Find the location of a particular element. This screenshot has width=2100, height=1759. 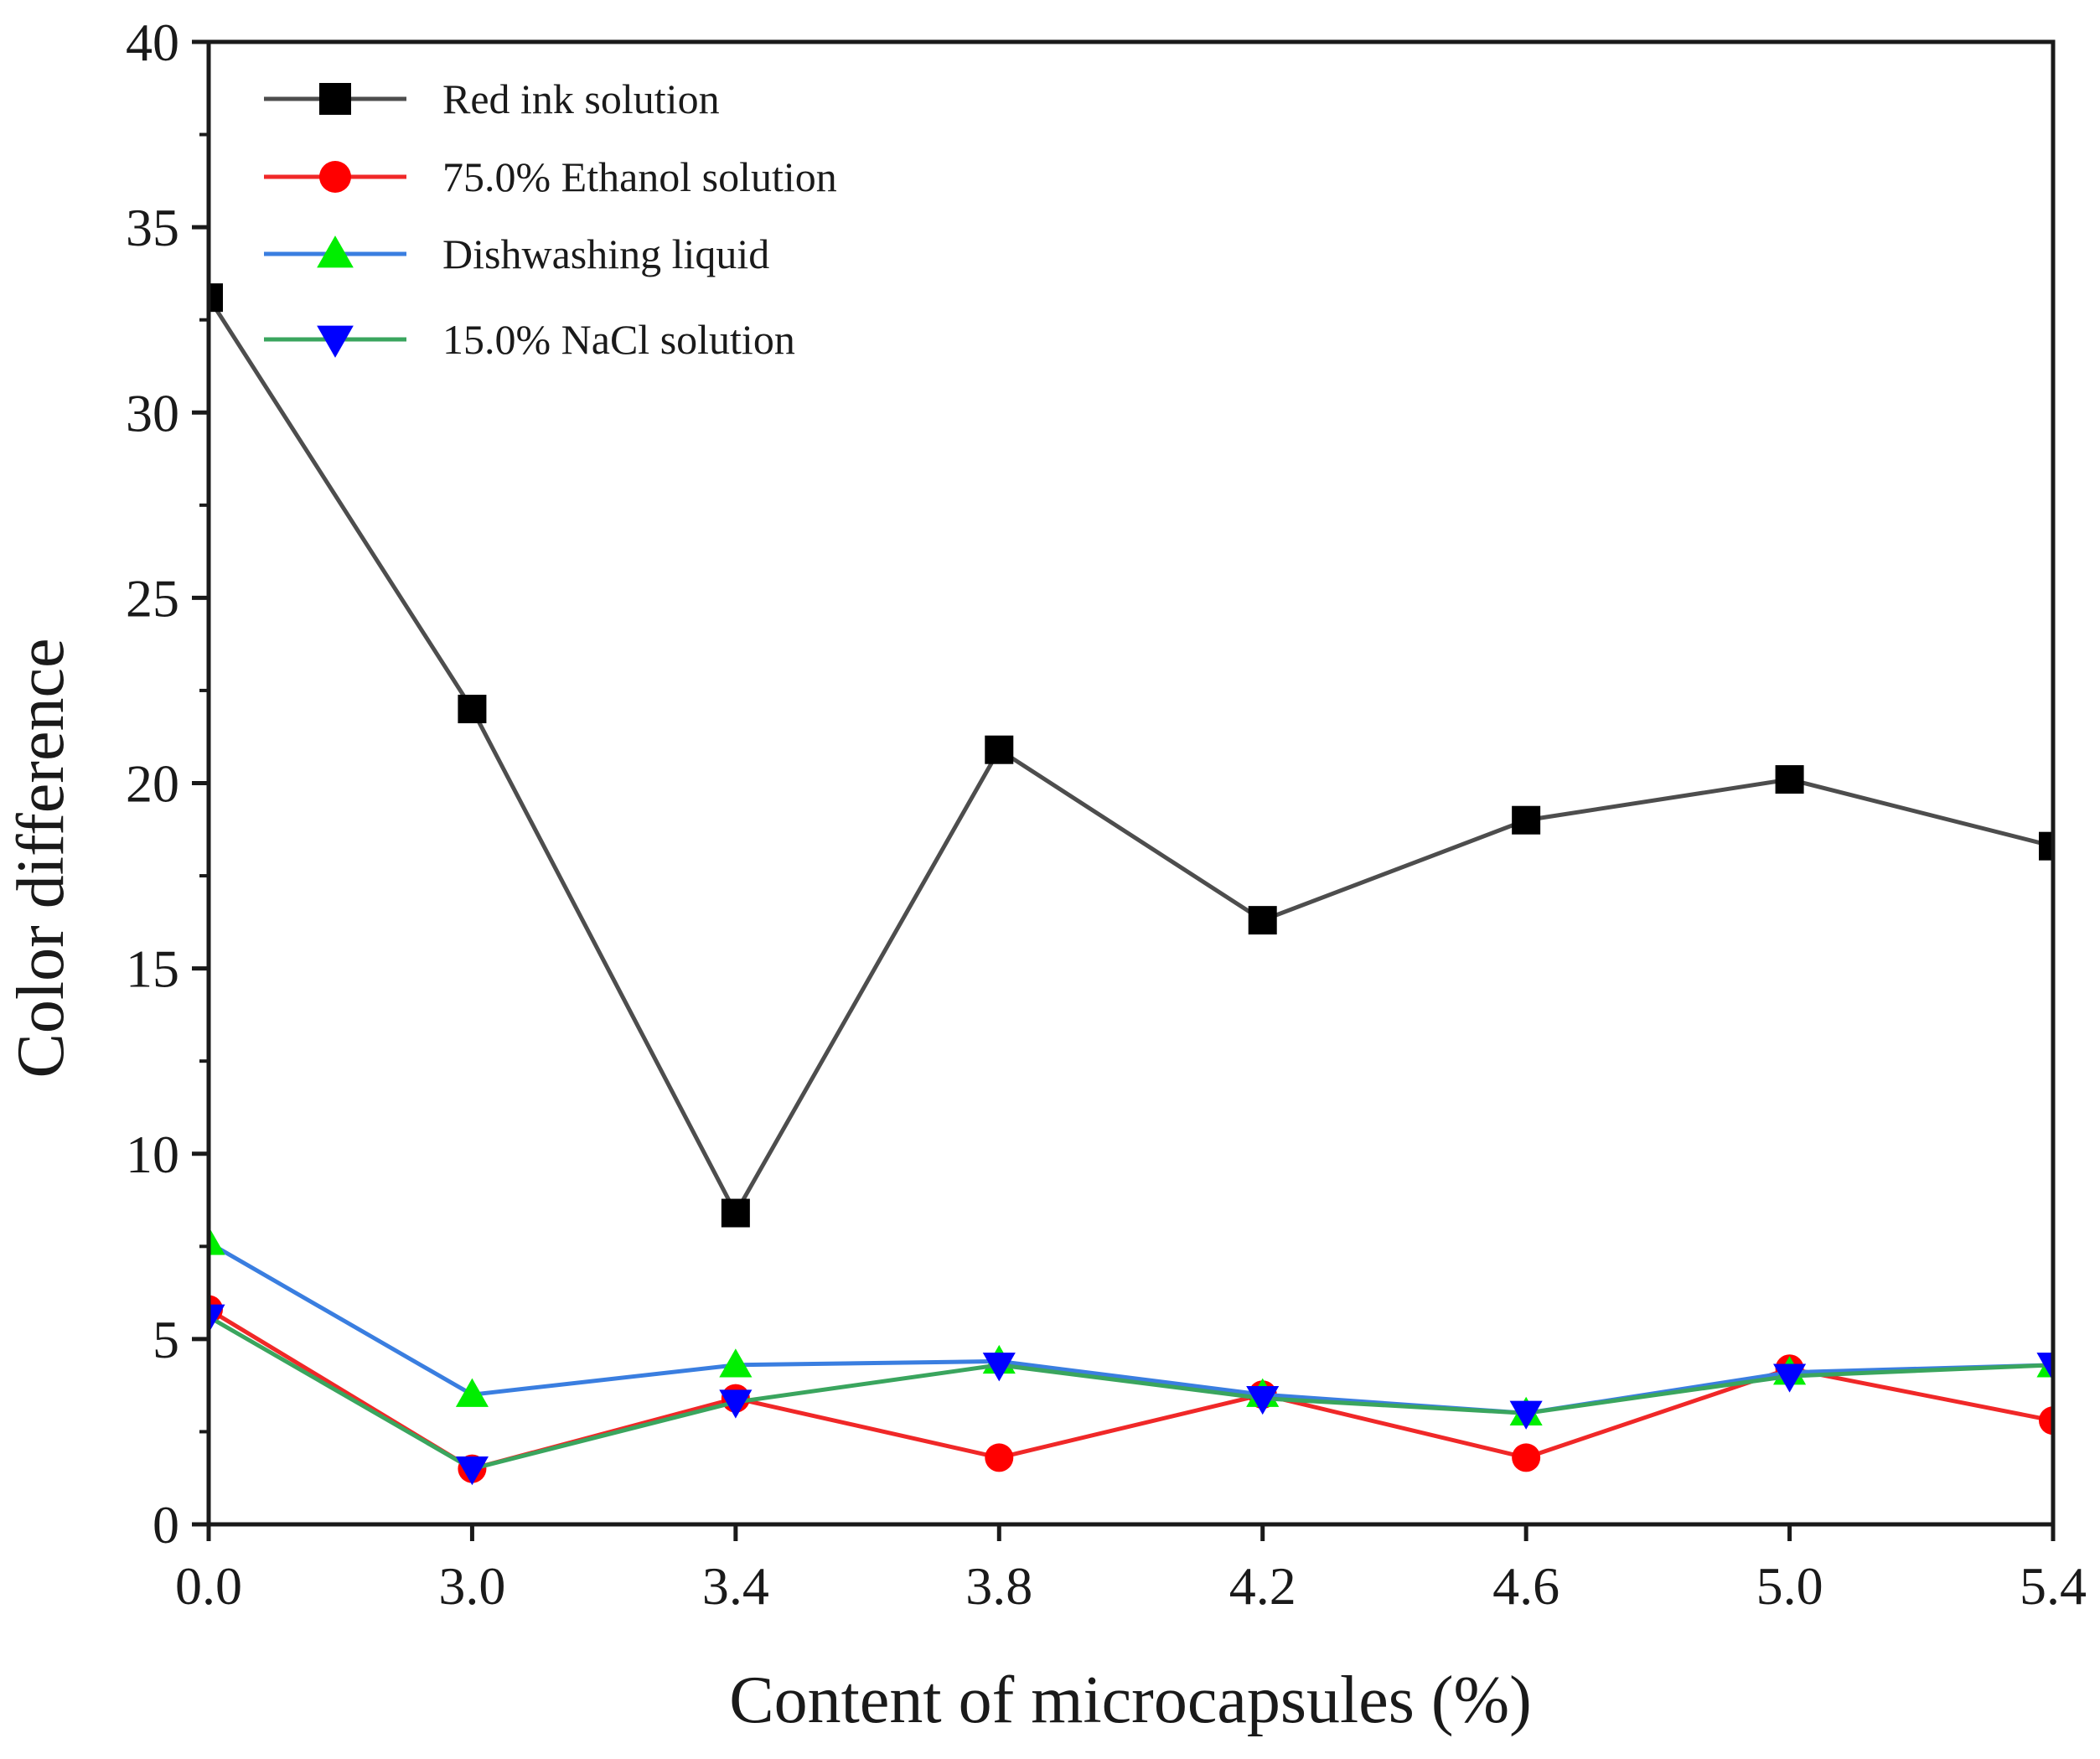

legend-item: 15.0% NaCl solution is located at coordinates (529, 339).